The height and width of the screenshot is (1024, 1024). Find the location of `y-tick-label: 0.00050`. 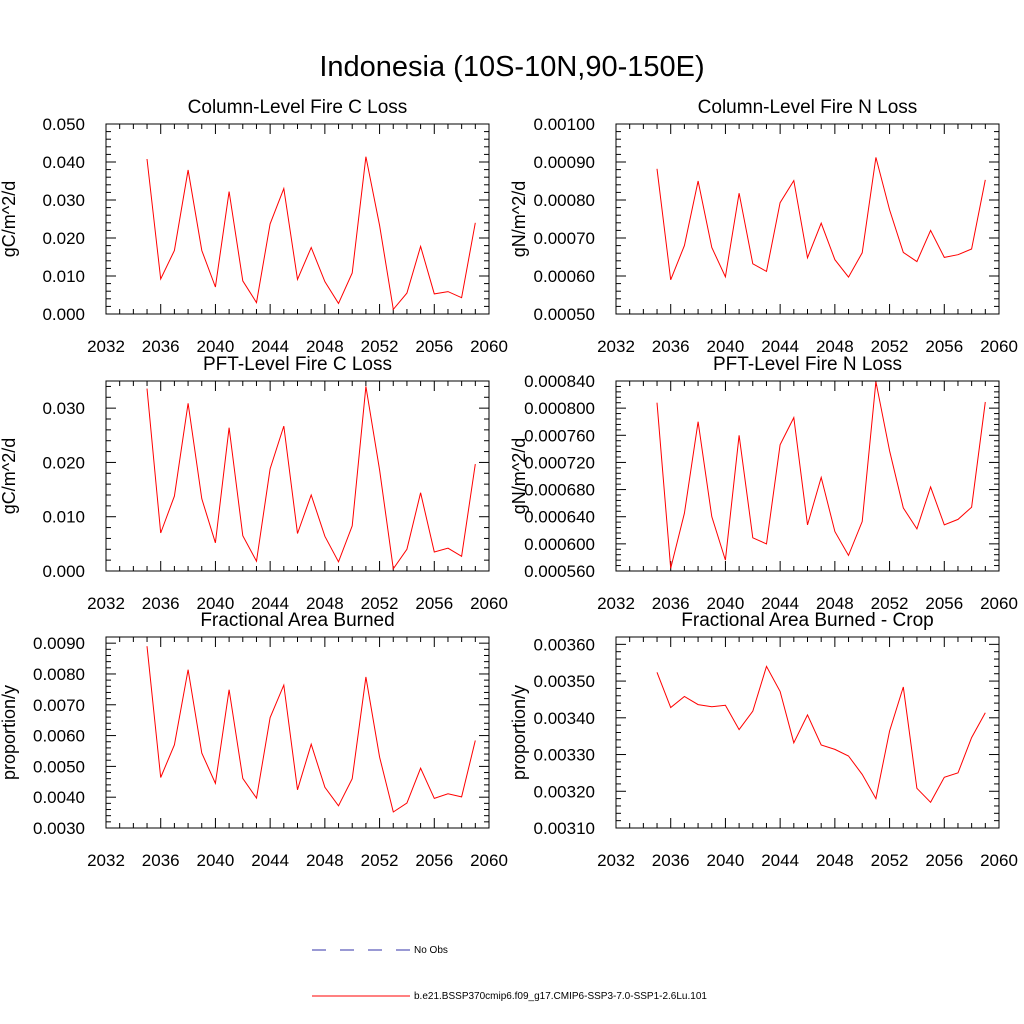

y-tick-label: 0.00050 is located at coordinates (564, 314).